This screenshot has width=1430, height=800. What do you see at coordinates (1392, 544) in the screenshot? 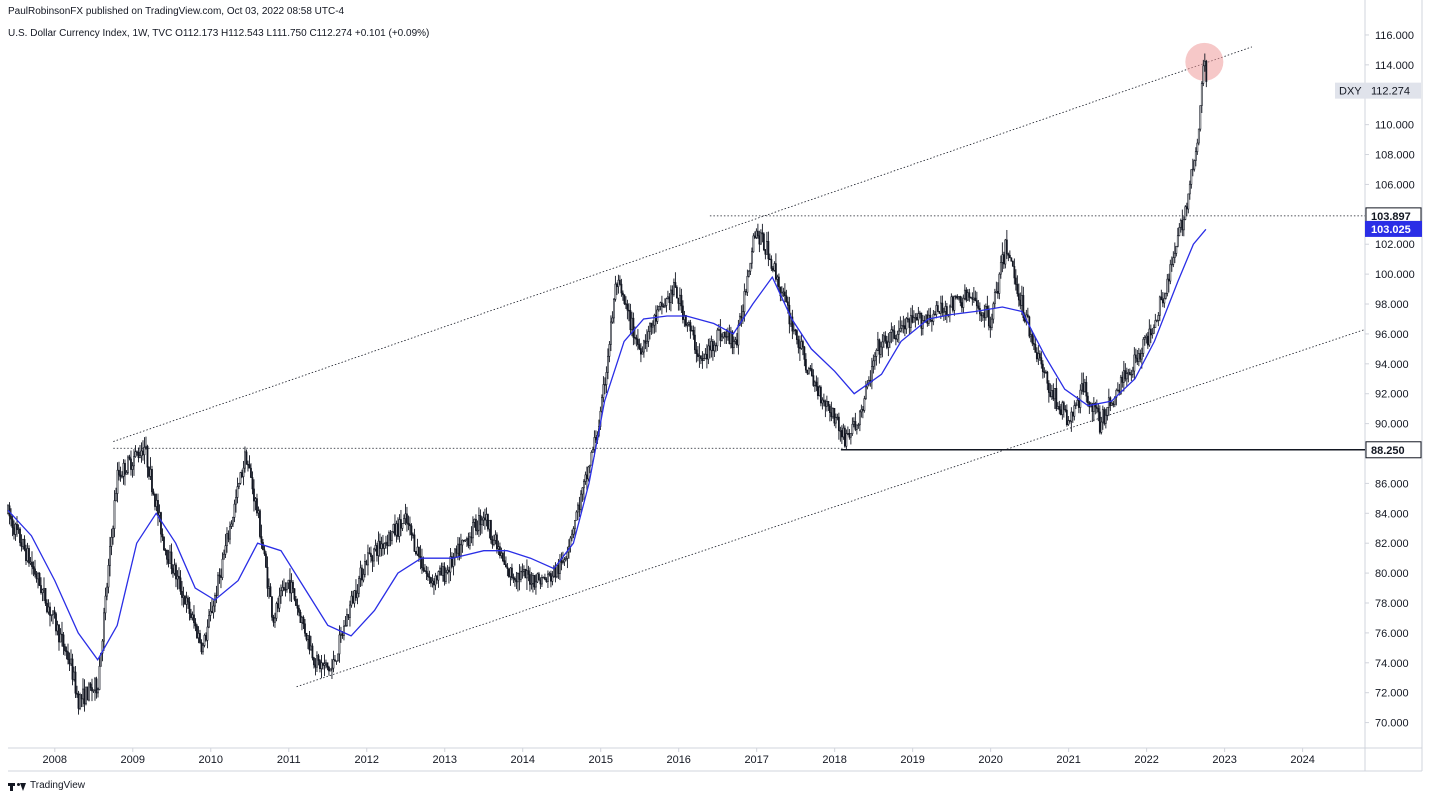
I see `y-tick-label: 82.000` at bounding box center [1392, 544].